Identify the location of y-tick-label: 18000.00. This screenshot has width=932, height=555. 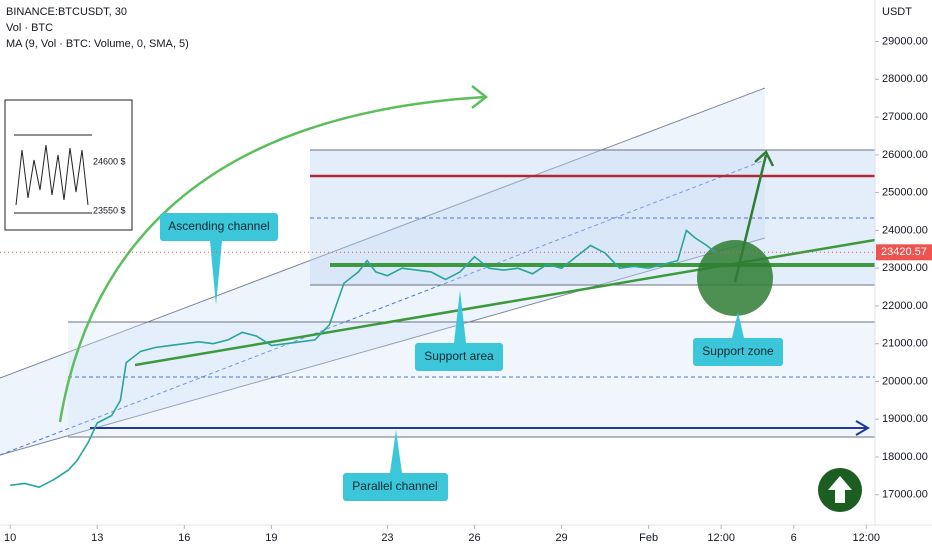
(905, 457).